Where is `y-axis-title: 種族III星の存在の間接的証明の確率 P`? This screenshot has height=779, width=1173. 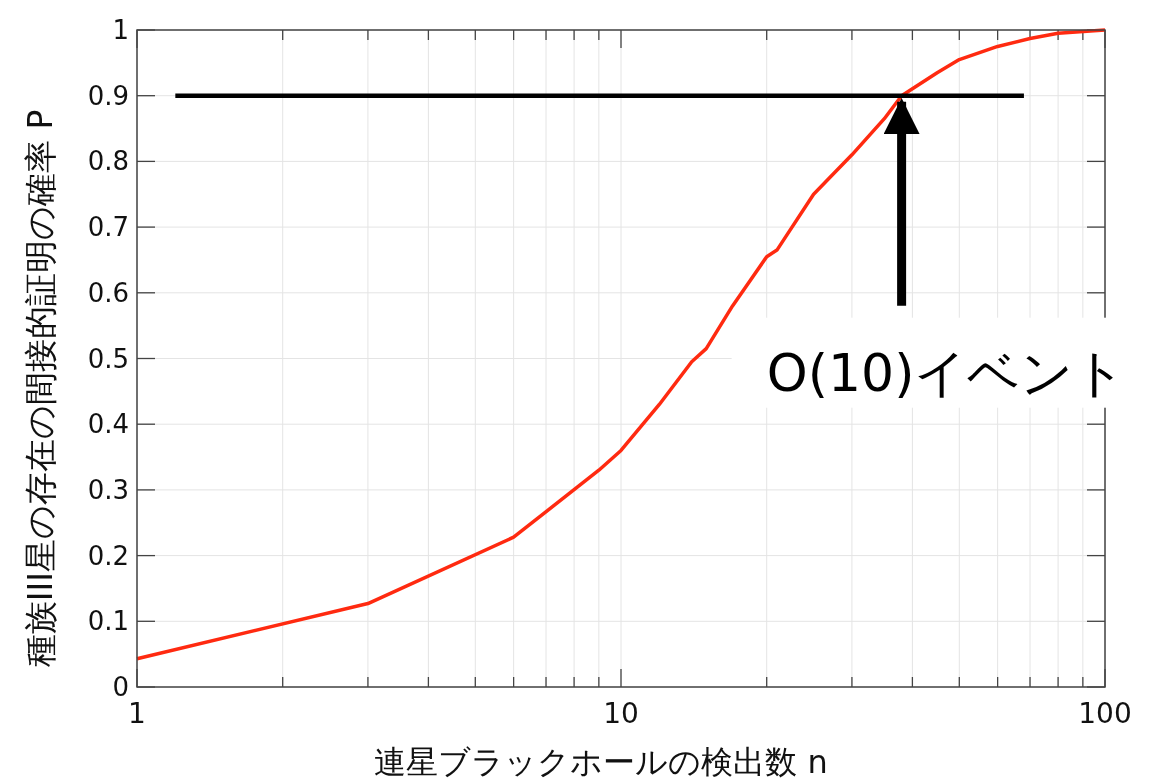
y-axis-title: 種族III星の存在の間接的証明の確率 P is located at coordinates (40, 388).